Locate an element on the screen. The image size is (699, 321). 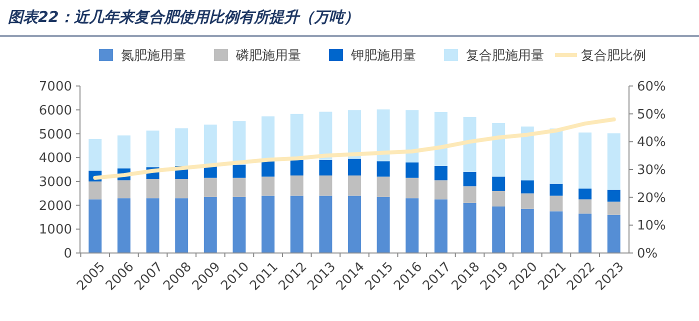
y-tick-label: 2000 is located at coordinates (55, 206).